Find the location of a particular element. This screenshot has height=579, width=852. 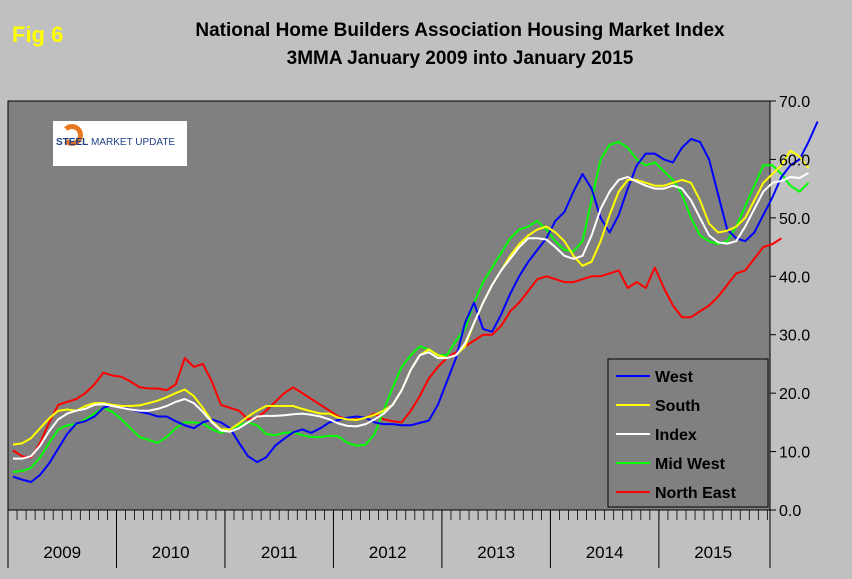

x-year-label: 2014 is located at coordinates (605, 552).